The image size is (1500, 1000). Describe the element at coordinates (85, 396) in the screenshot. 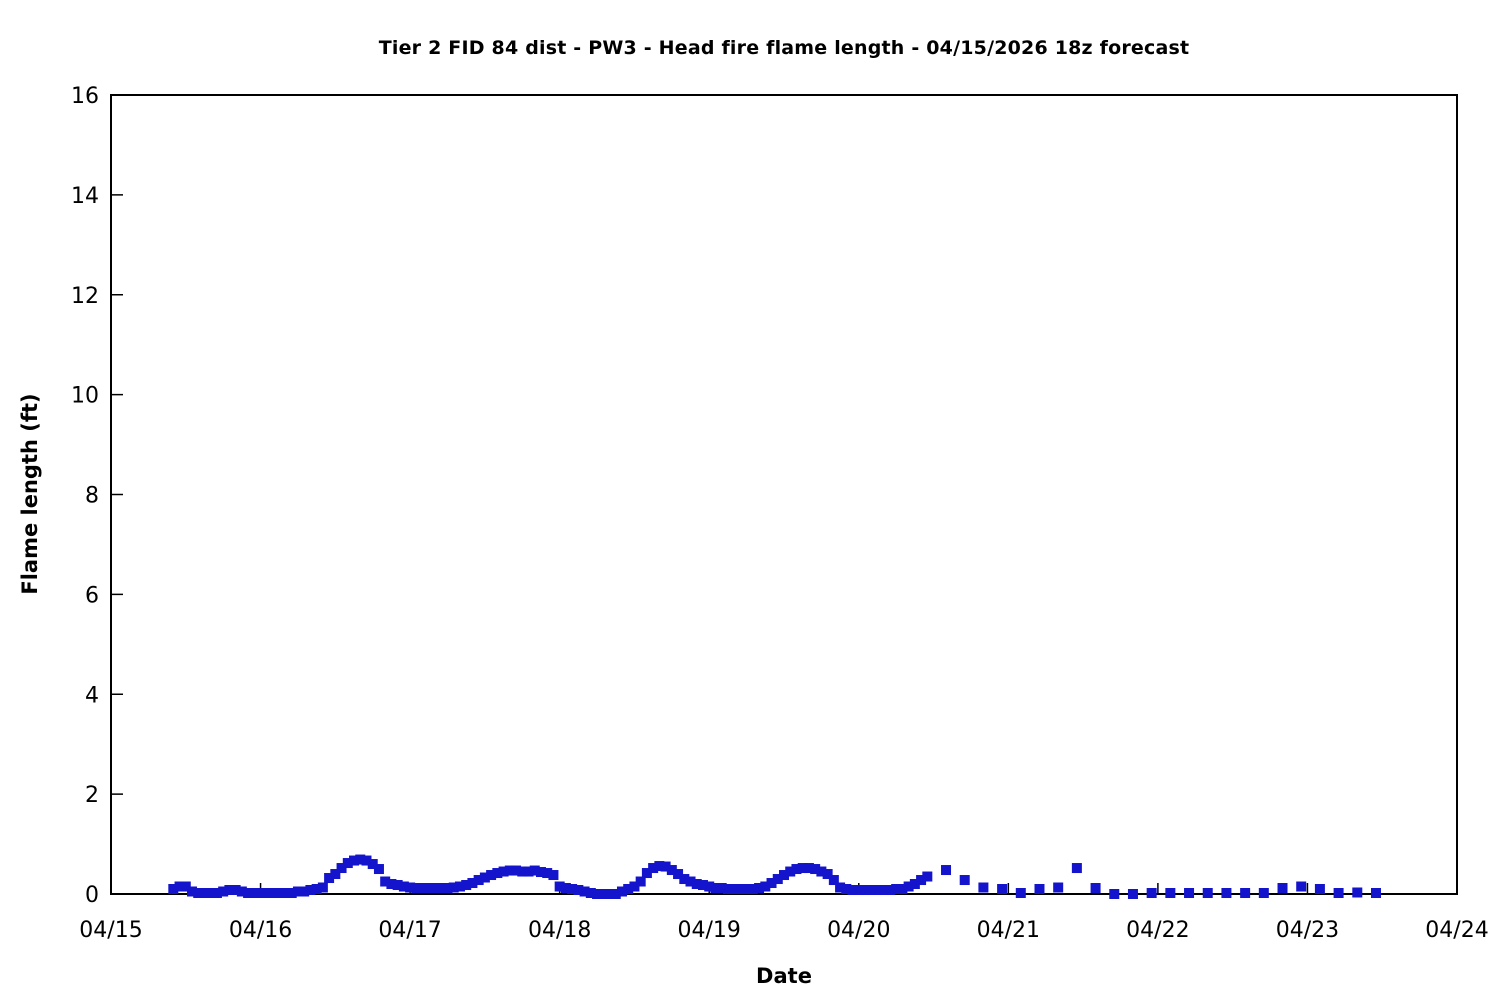

I see `y-tick-label: 10` at that location.